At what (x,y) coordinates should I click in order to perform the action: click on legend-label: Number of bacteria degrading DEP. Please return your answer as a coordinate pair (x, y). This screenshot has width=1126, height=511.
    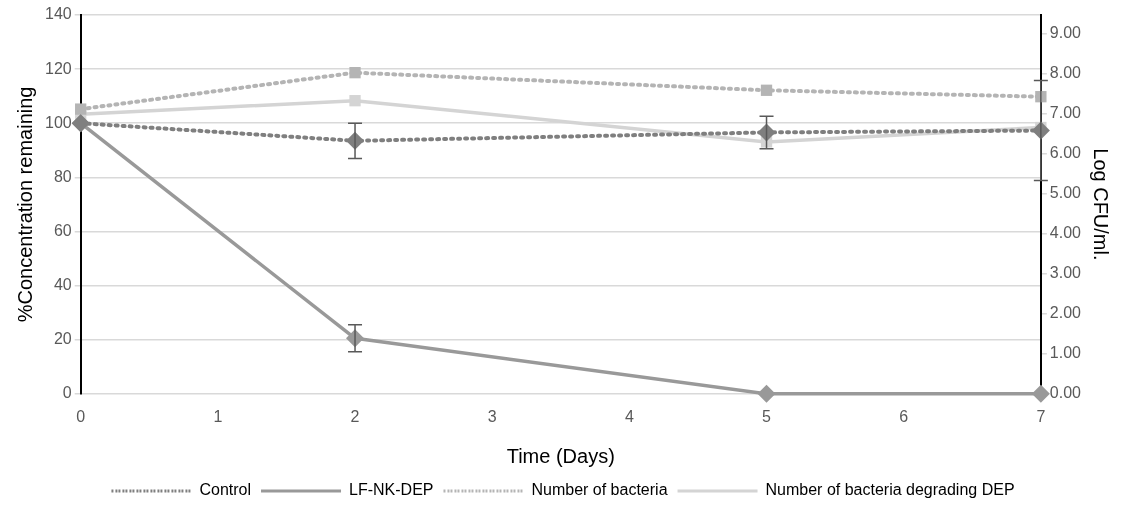
    Looking at the image, I should click on (890, 490).